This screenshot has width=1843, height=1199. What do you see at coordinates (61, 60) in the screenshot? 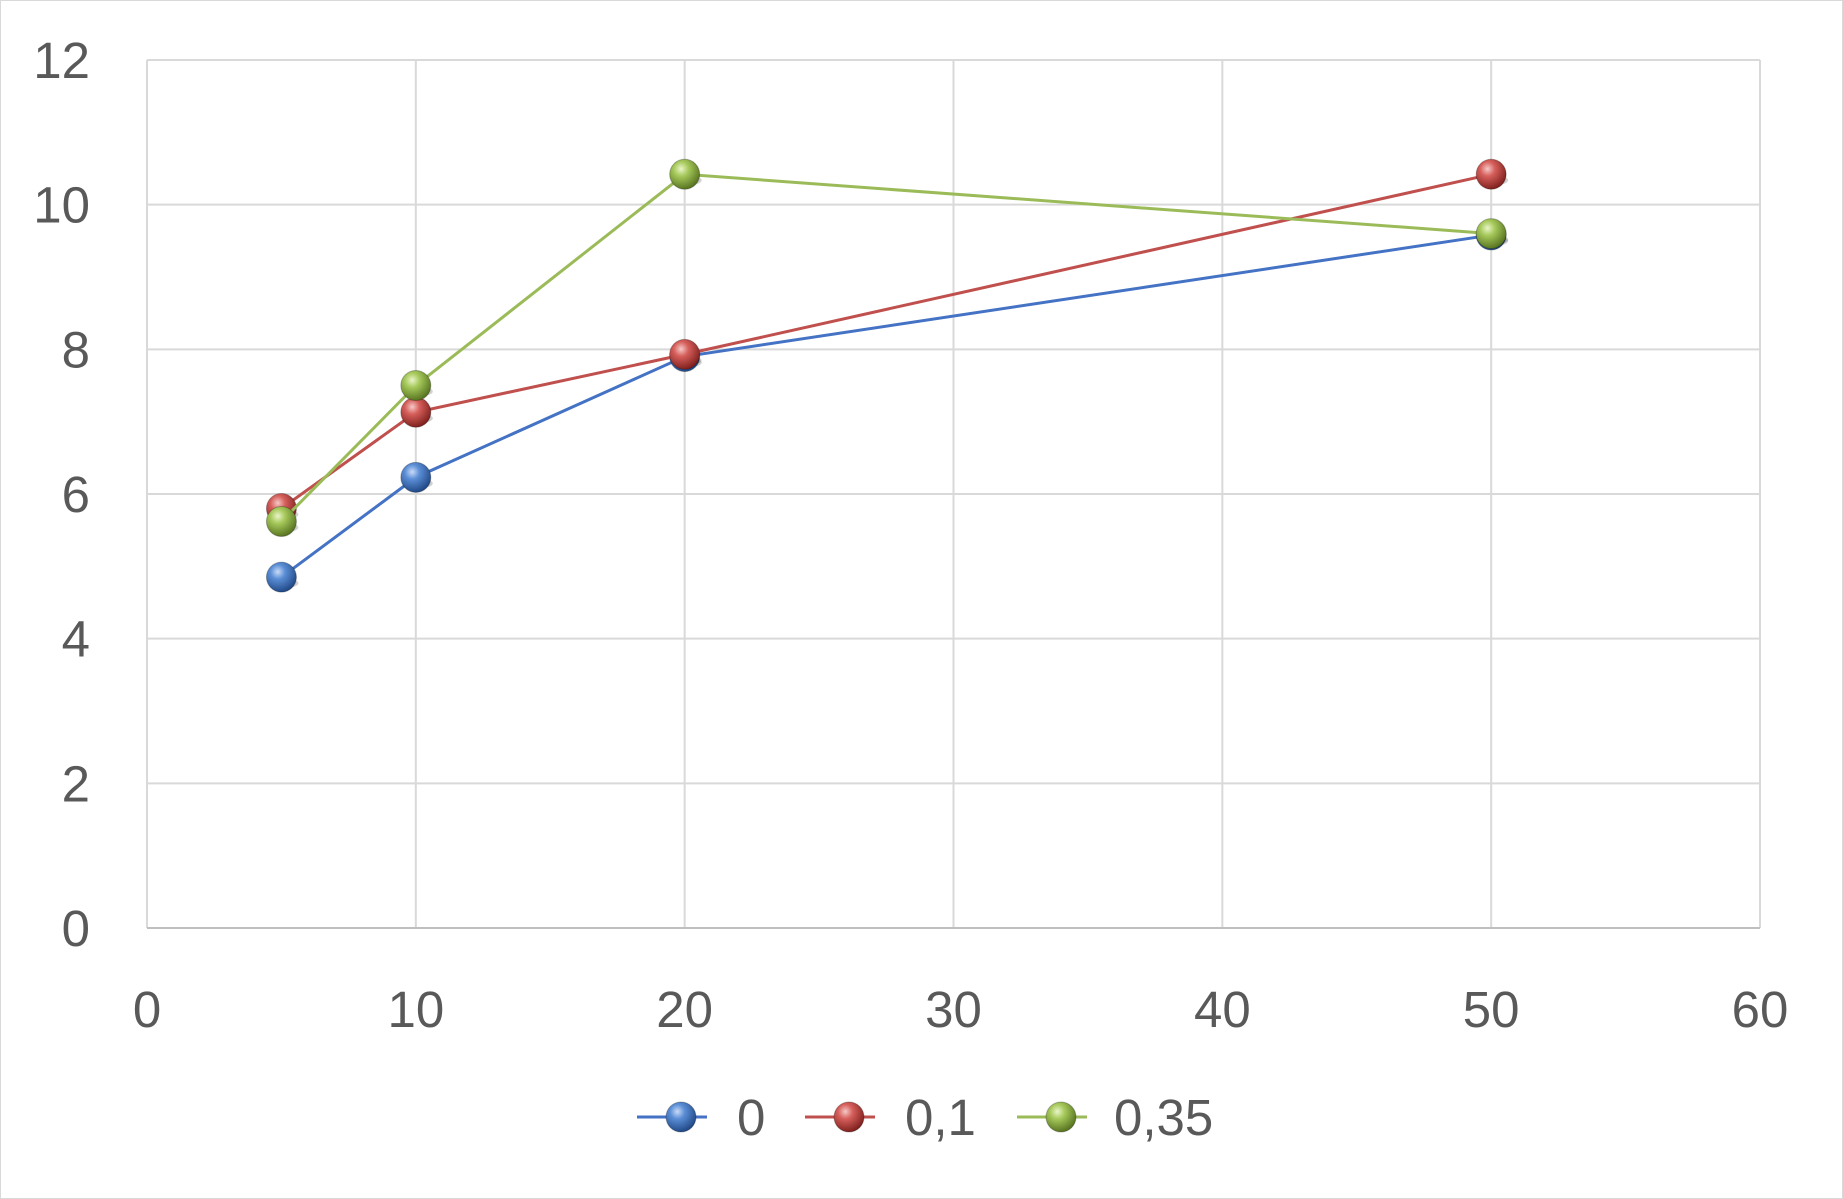
I see `y-tick-label: 12` at bounding box center [61, 60].